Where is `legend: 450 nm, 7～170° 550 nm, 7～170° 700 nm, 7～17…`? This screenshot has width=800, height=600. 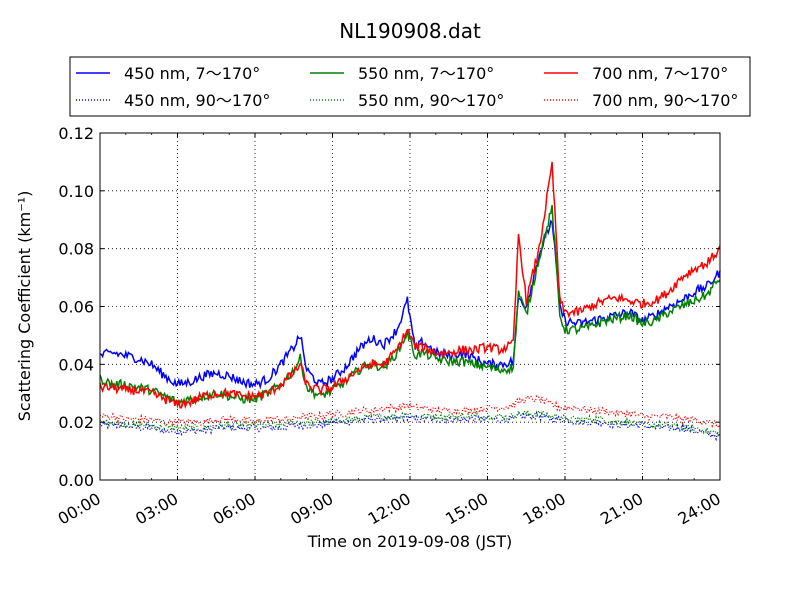 legend: 450 nm, 7～170° 550 nm, 7～170° 700 nm, 7～17… is located at coordinates (410, 86).